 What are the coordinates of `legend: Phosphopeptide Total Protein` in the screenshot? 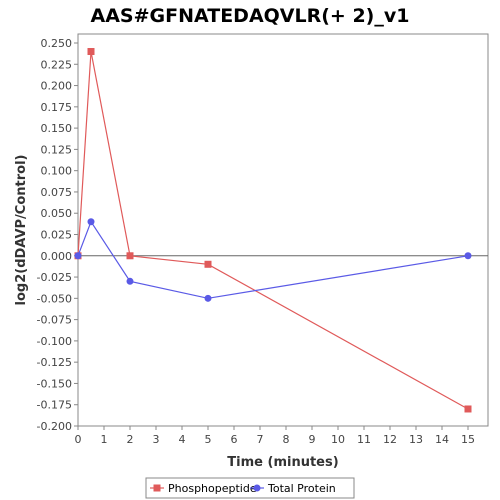 It's located at (250, 488).